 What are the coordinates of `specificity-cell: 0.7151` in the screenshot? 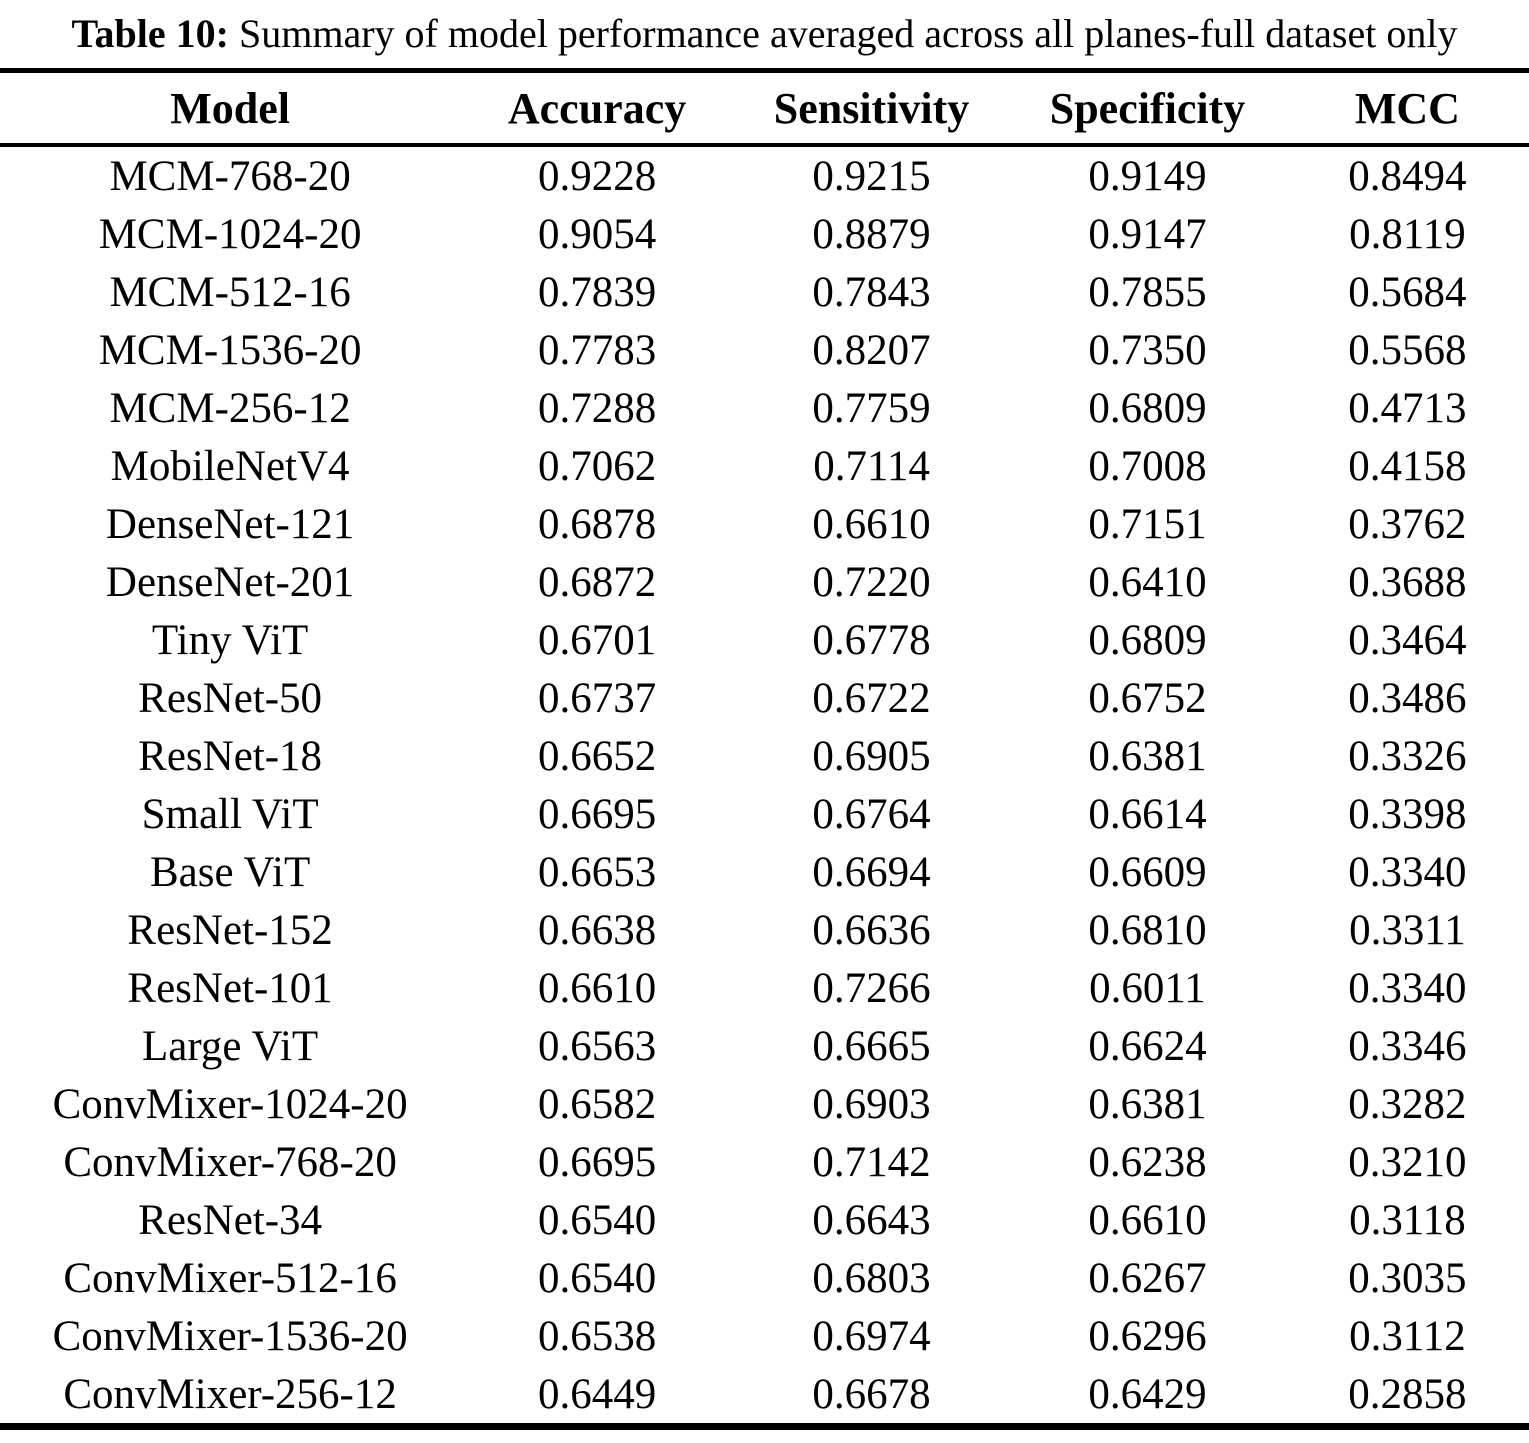 It's located at (1147, 524).